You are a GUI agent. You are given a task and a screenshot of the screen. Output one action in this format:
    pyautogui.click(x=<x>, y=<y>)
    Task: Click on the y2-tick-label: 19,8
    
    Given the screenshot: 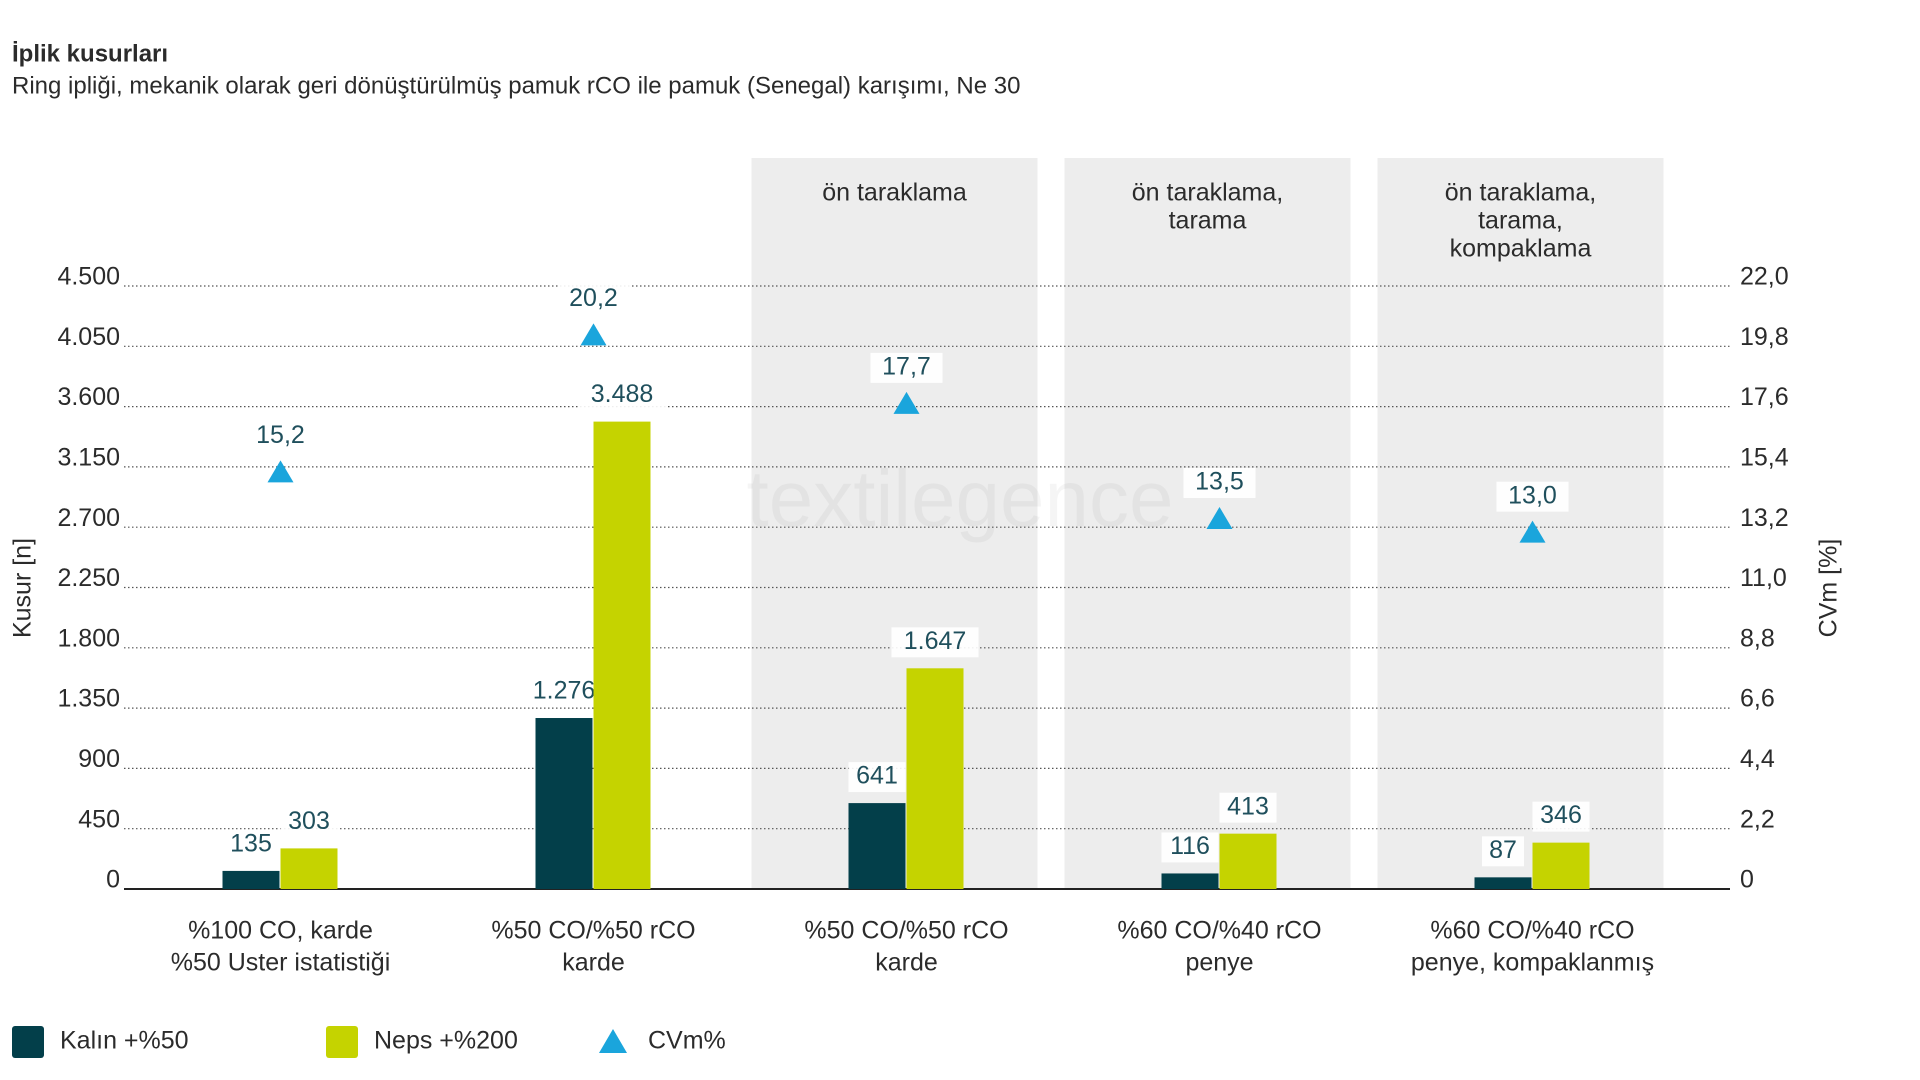 What is the action you would take?
    pyautogui.click(x=1764, y=337)
    